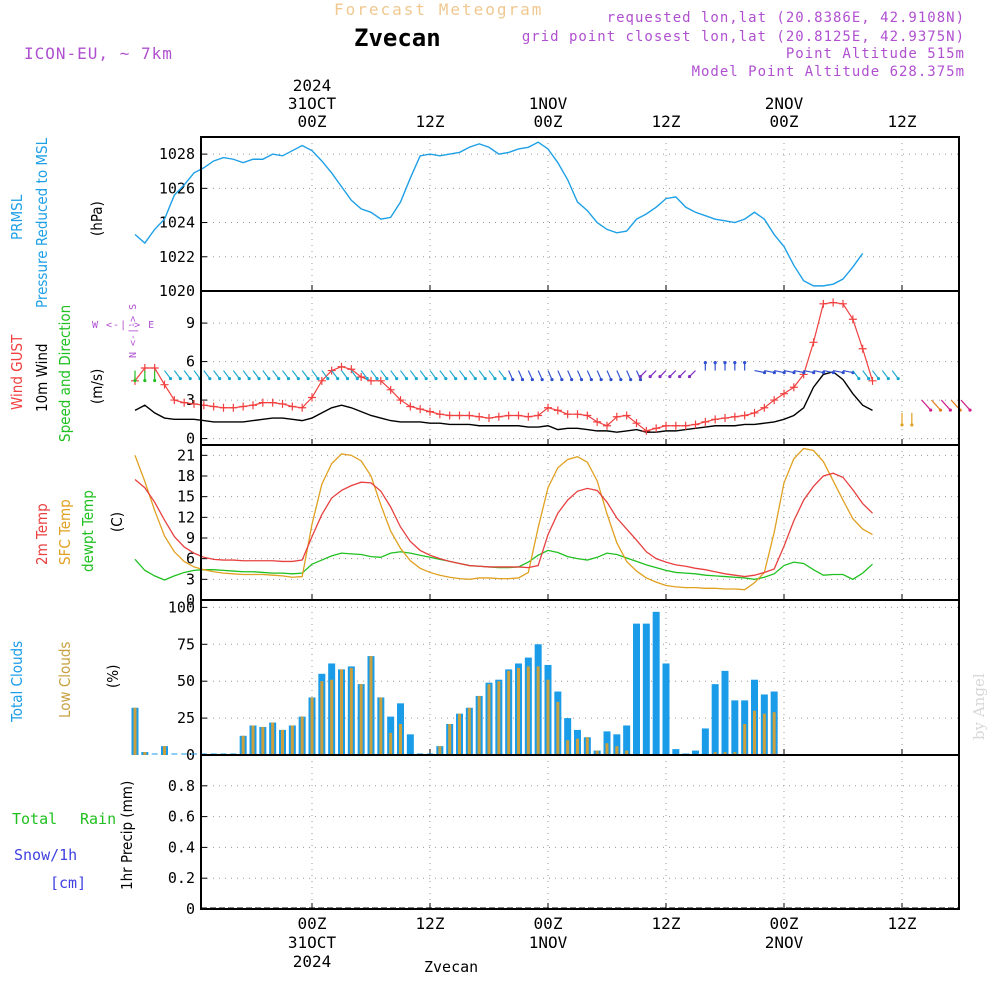 Image resolution: width=1000 pixels, height=1000 pixels. I want to click on wind-gust-line, so click(504, 366).